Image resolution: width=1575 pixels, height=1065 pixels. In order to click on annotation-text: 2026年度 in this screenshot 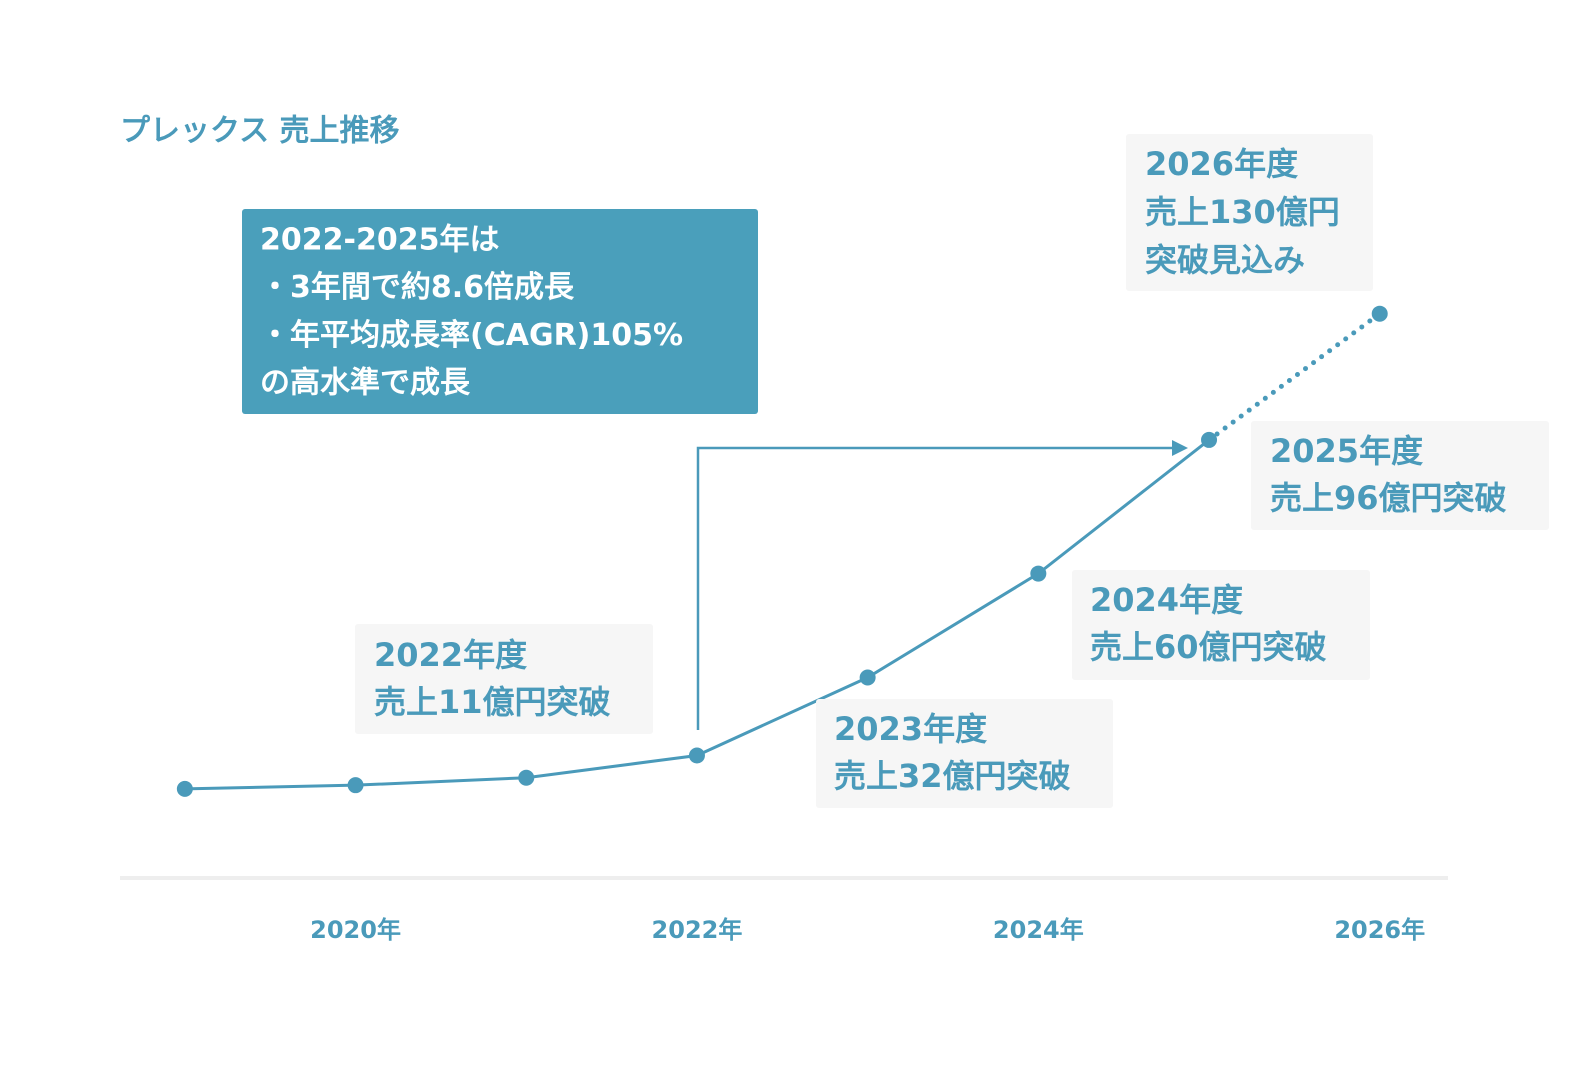, I will do `click(1221, 164)`.